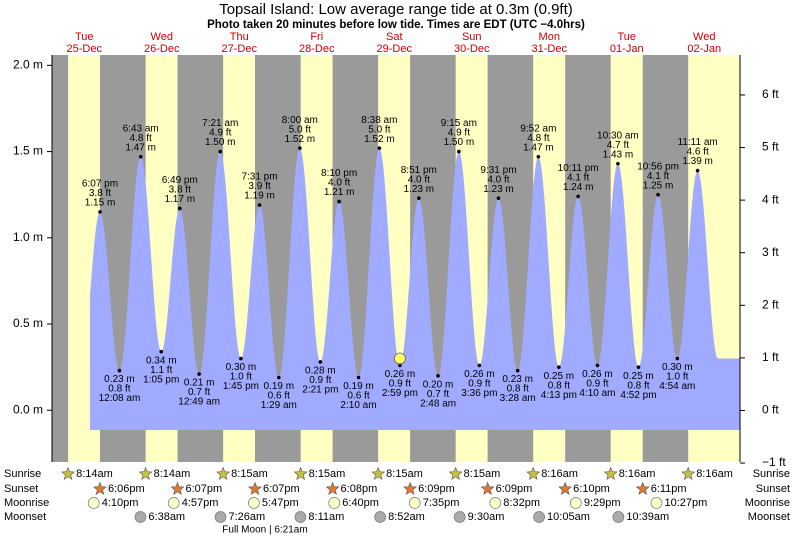  I want to click on tide-label: 1.50 m, so click(220, 142).